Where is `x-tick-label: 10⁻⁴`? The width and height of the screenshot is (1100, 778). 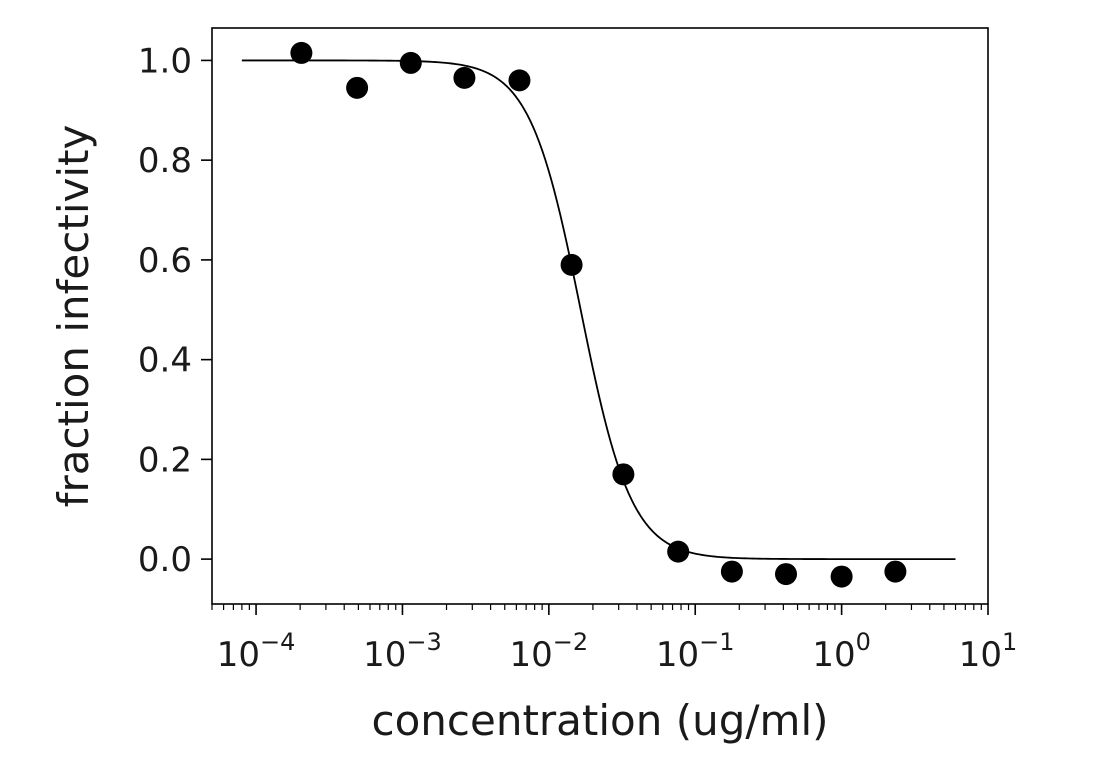
x-tick-label: 10⁻⁴ is located at coordinates (256, 651).